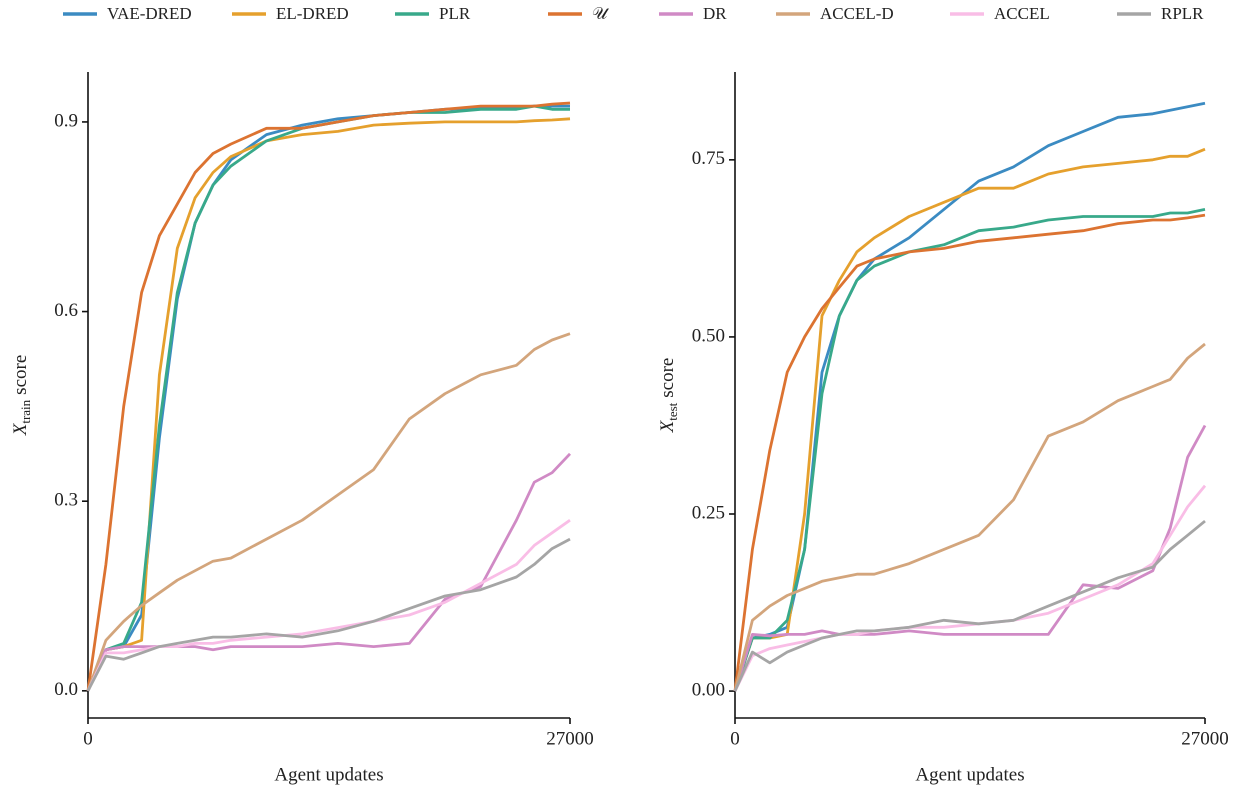 The height and width of the screenshot is (794, 1242). I want to click on y-tick-label: 0.00, so click(708, 689).